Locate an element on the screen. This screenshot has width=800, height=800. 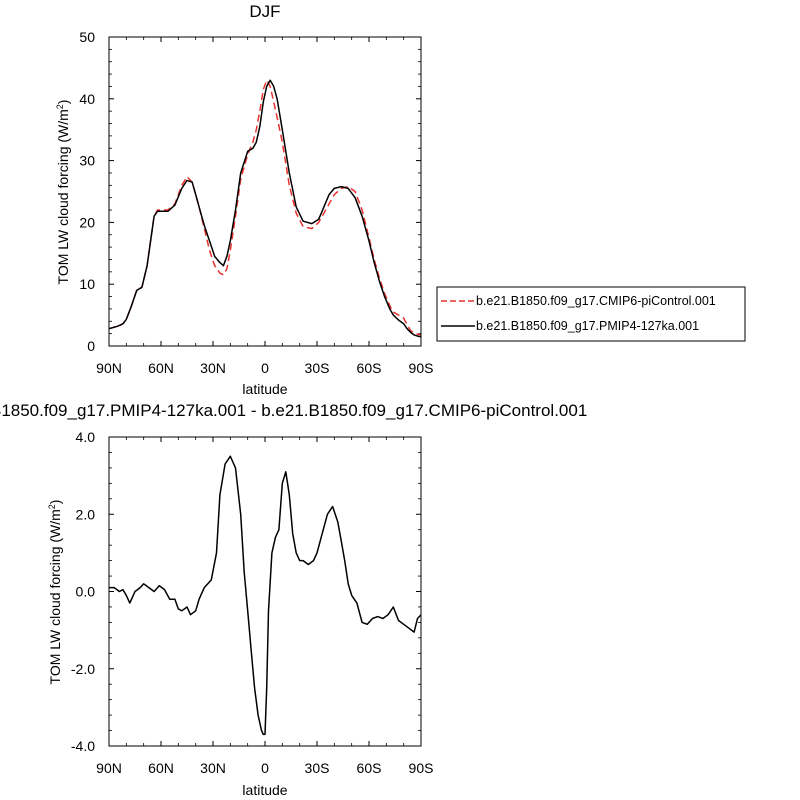
top-xtick-label-1: 60N is located at coordinates (161, 368).